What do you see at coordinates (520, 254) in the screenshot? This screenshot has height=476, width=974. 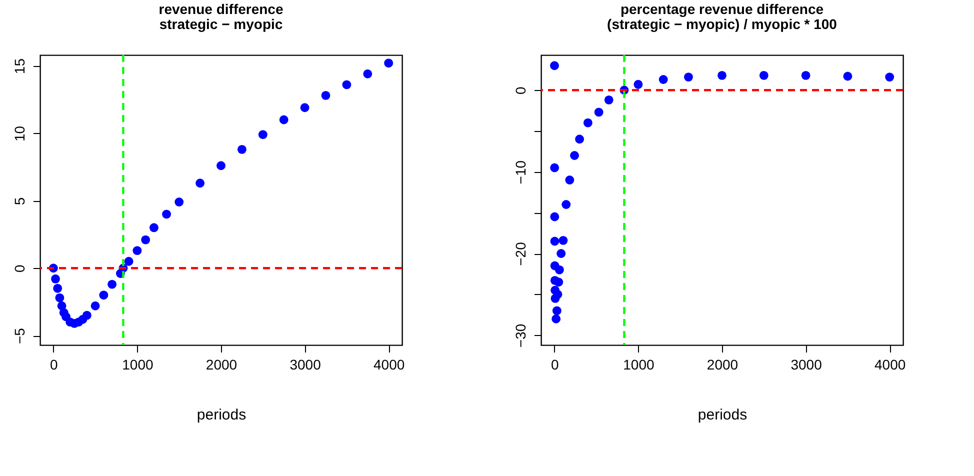 I see `y-tick-label: −20` at bounding box center [520, 254].